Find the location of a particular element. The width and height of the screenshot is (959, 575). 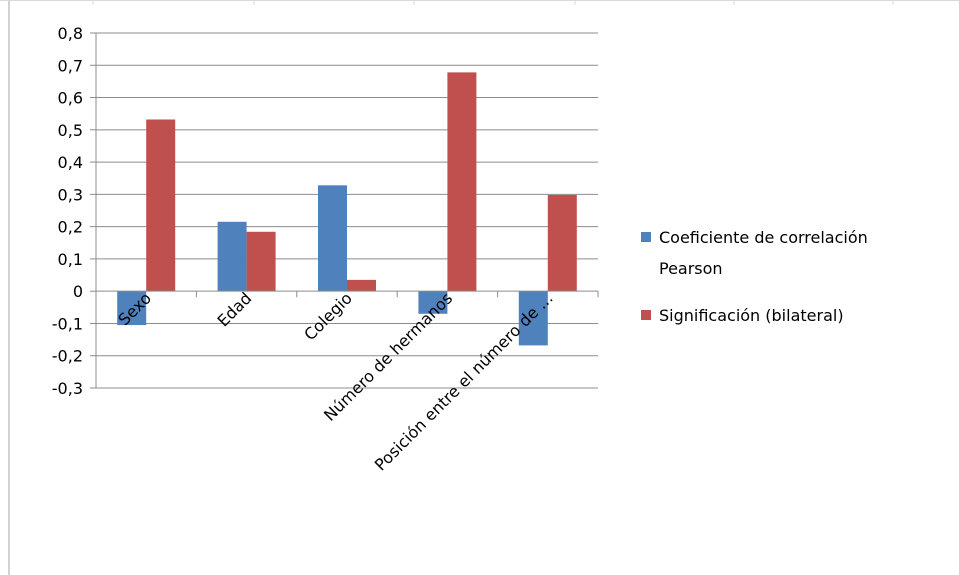

y-tick-label: 0 is located at coordinates (78, 291).